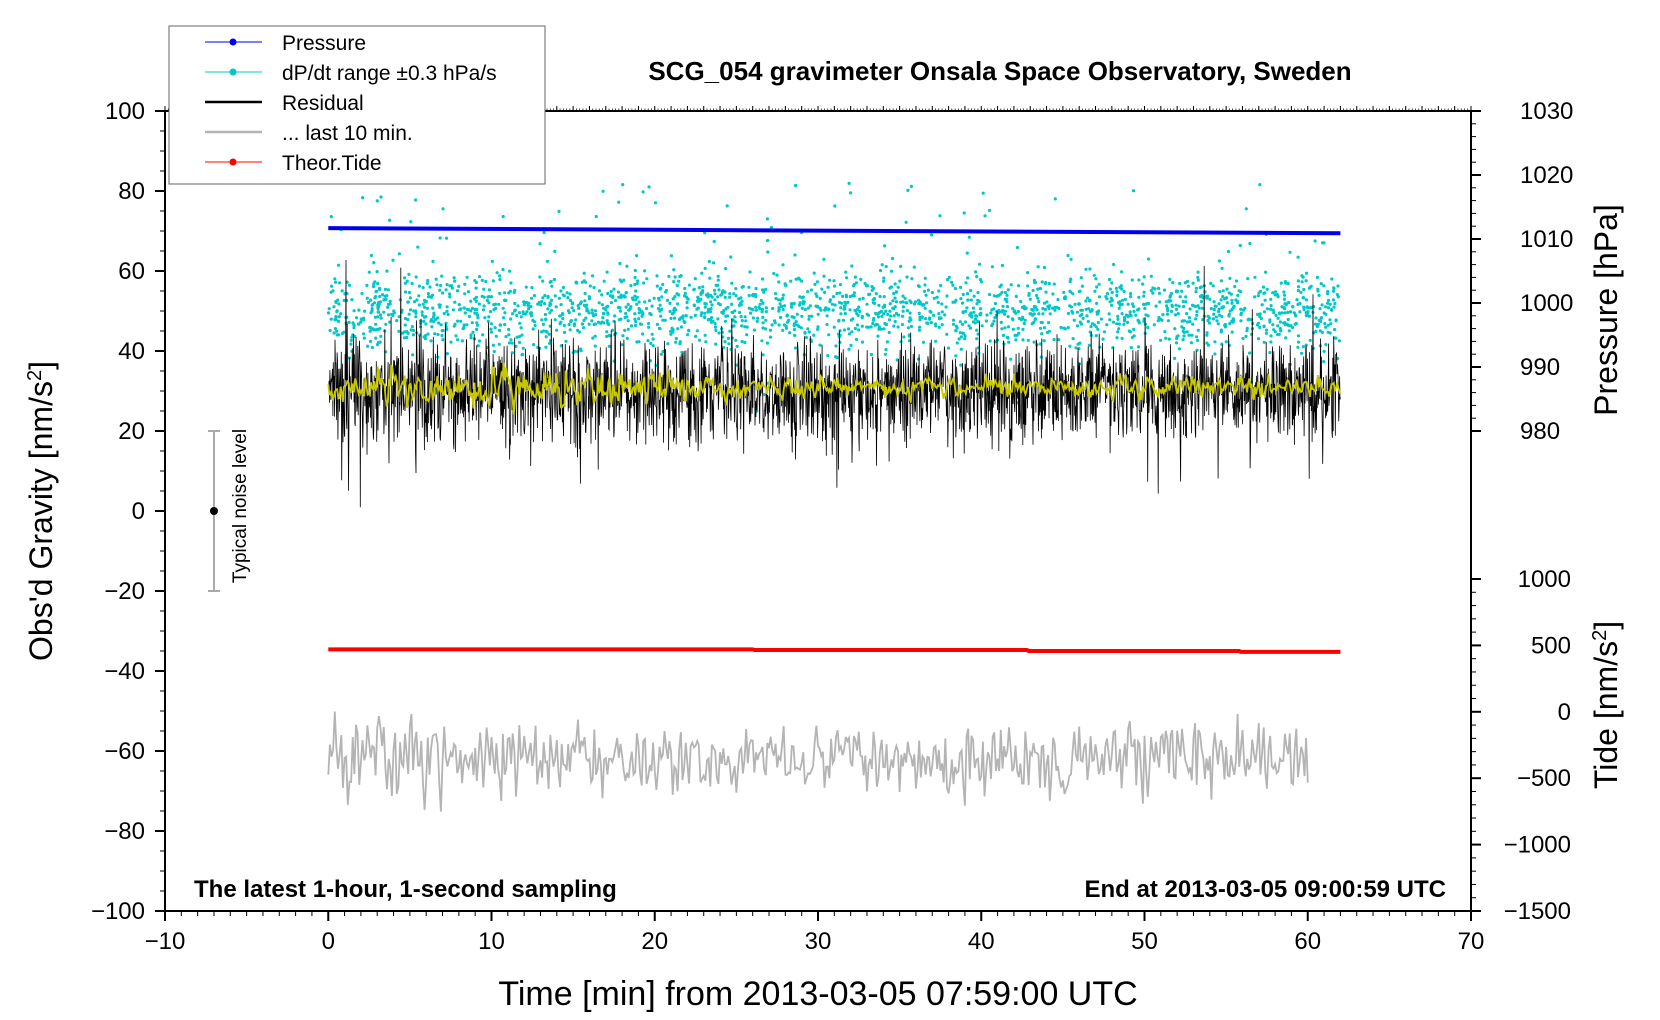  What do you see at coordinates (1564, 712) in the screenshot?
I see `tide-tick-label: 0` at bounding box center [1564, 712].